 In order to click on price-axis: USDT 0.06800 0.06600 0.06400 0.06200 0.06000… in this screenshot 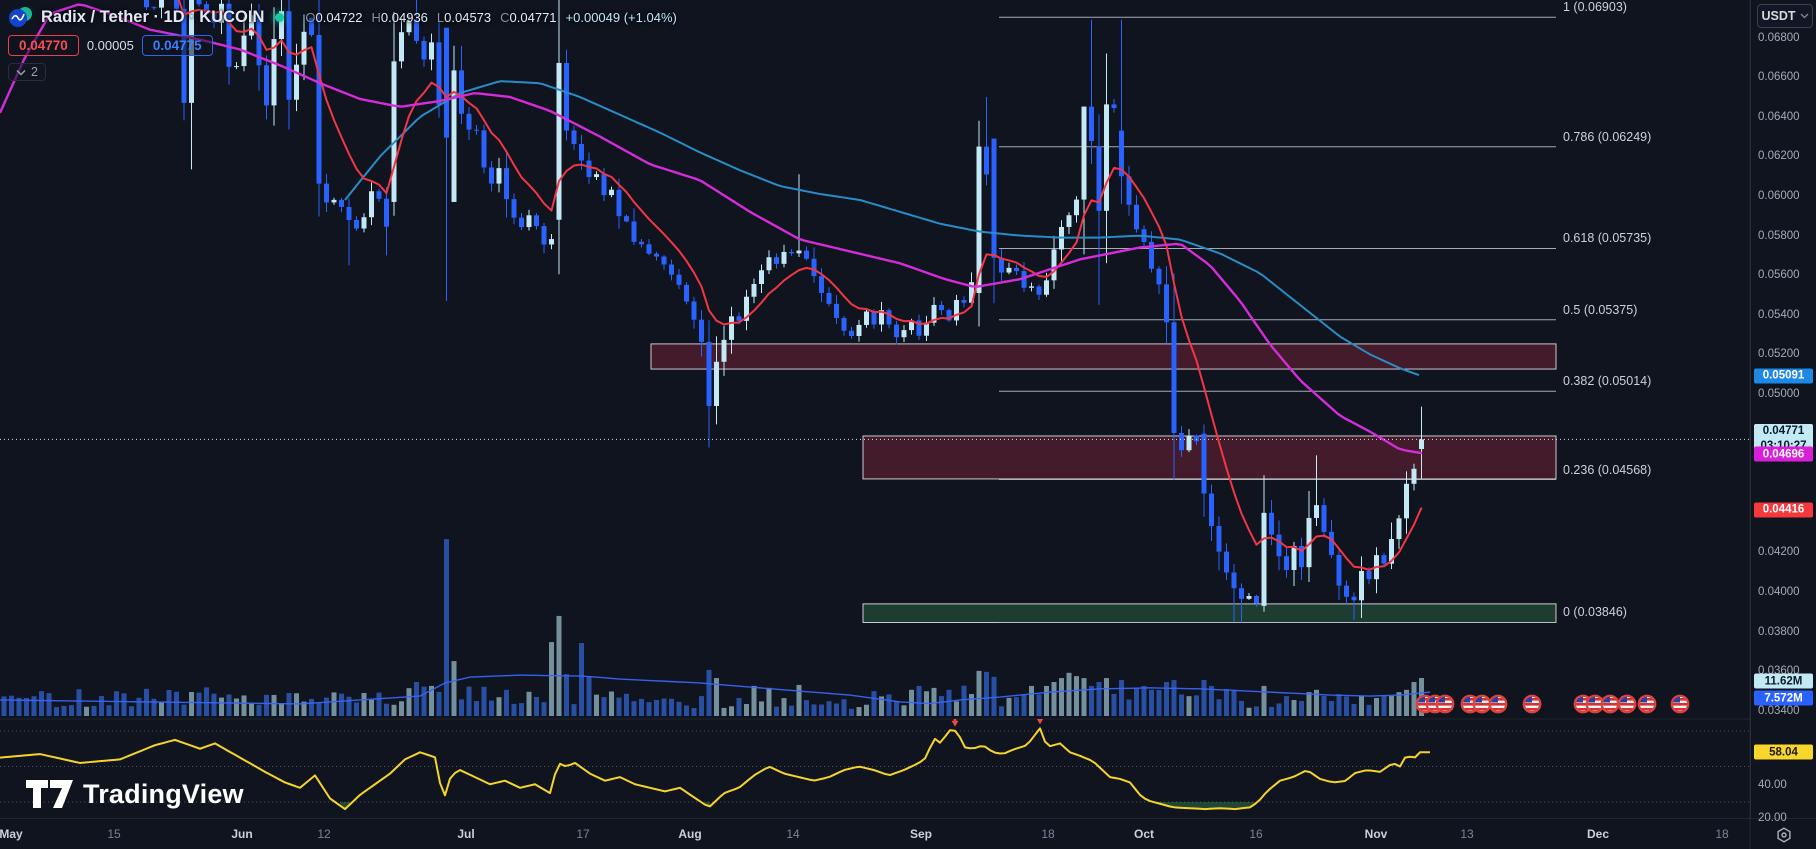, I will do `click(1783, 412)`.